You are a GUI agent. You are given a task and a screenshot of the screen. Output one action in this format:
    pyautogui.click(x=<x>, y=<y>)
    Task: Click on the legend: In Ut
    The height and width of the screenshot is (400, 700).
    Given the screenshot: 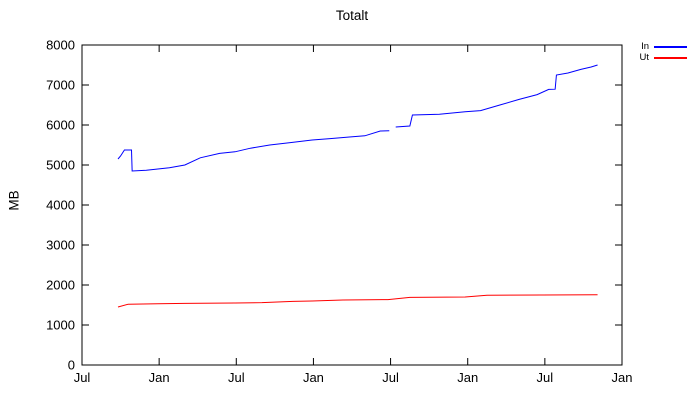 What is the action you would take?
    pyautogui.click(x=660, y=52)
    